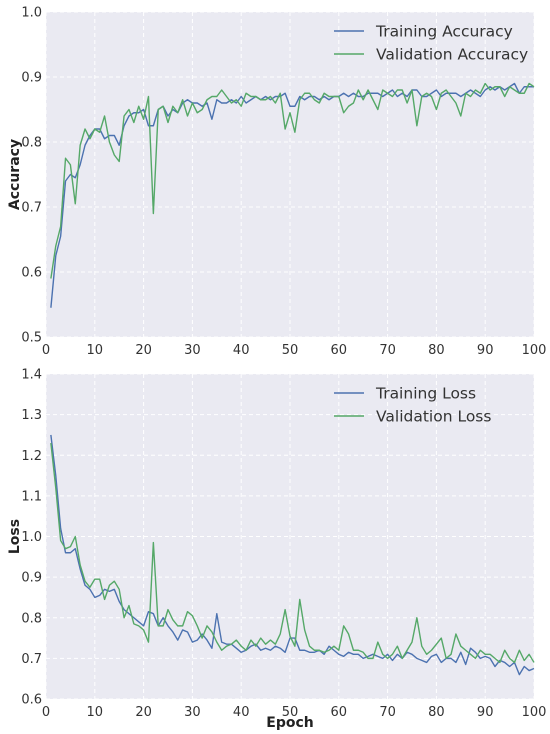 This screenshot has width=550, height=734. I want to click on accuracy-x-tick-label: 0, so click(46, 350).